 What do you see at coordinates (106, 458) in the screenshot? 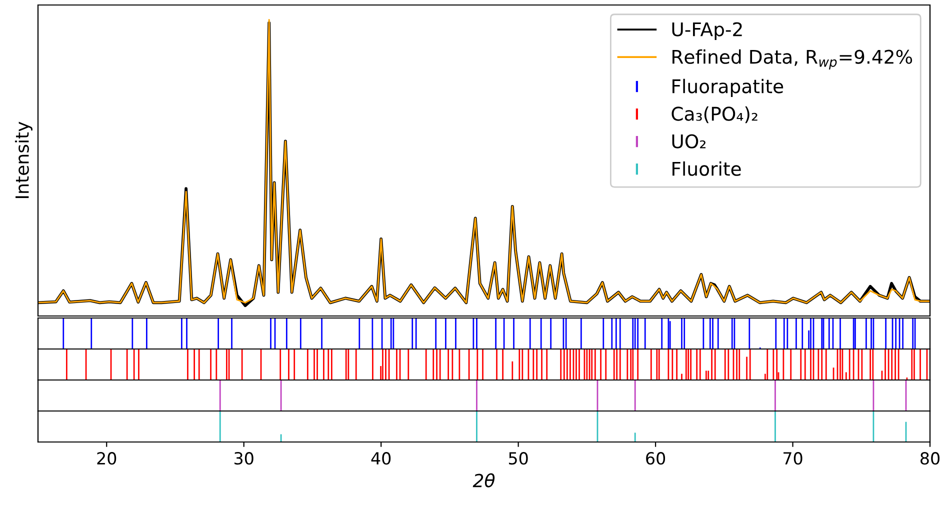
I see `x-tick-label: 20` at bounding box center [106, 458].